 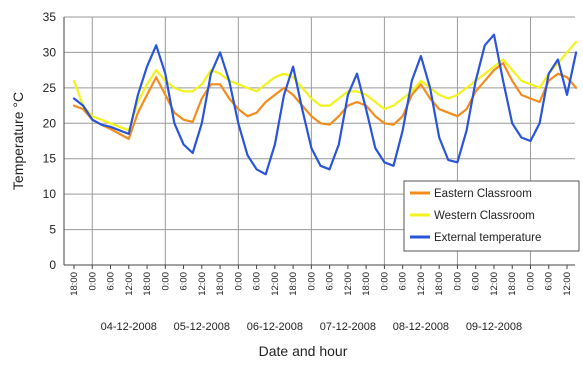 What do you see at coordinates (311, 281) in the screenshot?
I see `x-tick-label-13: 0:00` at bounding box center [311, 281].